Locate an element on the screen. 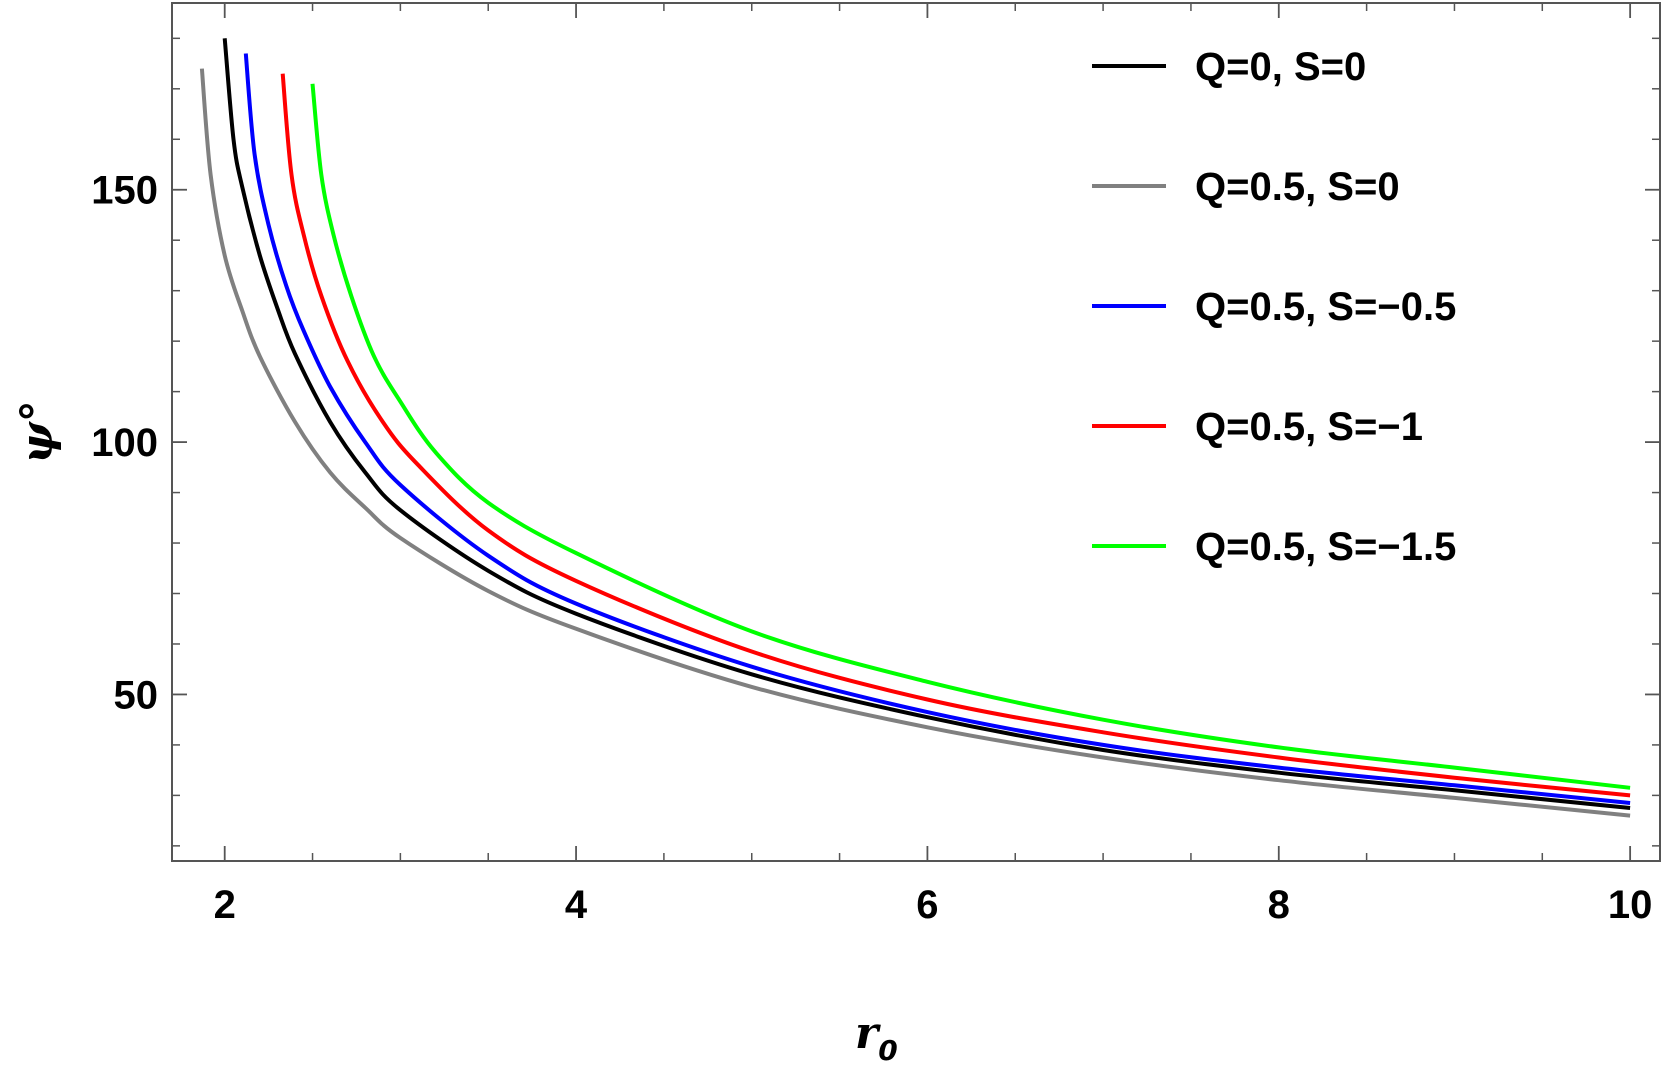 Image resolution: width=1667 pixels, height=1084 pixels. x-axis-label: r0 is located at coordinates (876, 1037).